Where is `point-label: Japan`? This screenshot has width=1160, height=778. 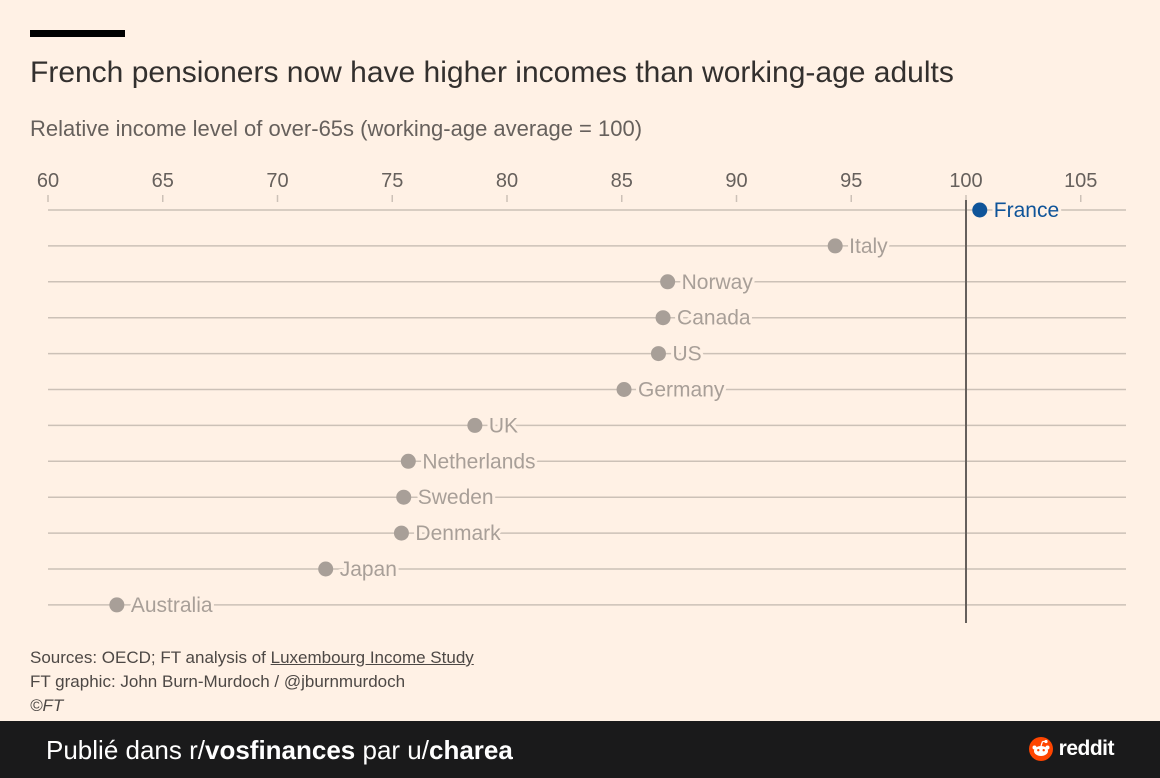 point-label: Japan is located at coordinates (368, 569).